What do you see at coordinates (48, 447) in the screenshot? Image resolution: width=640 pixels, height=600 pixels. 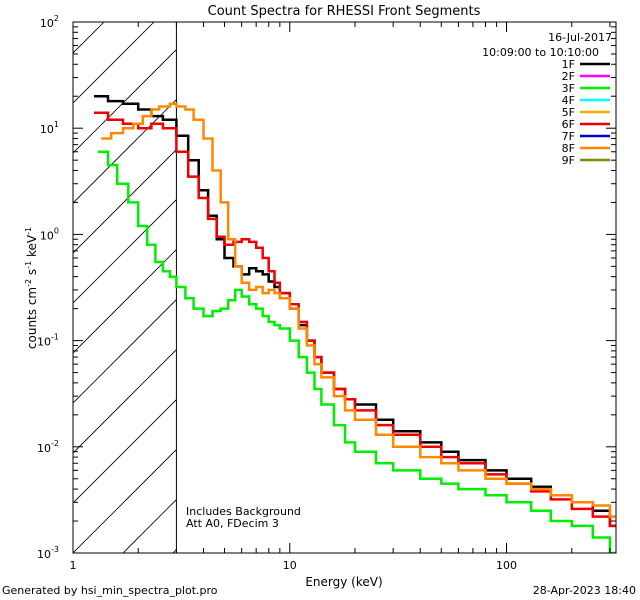 I see `y-tick-label: 10⁻²` at bounding box center [48, 447].